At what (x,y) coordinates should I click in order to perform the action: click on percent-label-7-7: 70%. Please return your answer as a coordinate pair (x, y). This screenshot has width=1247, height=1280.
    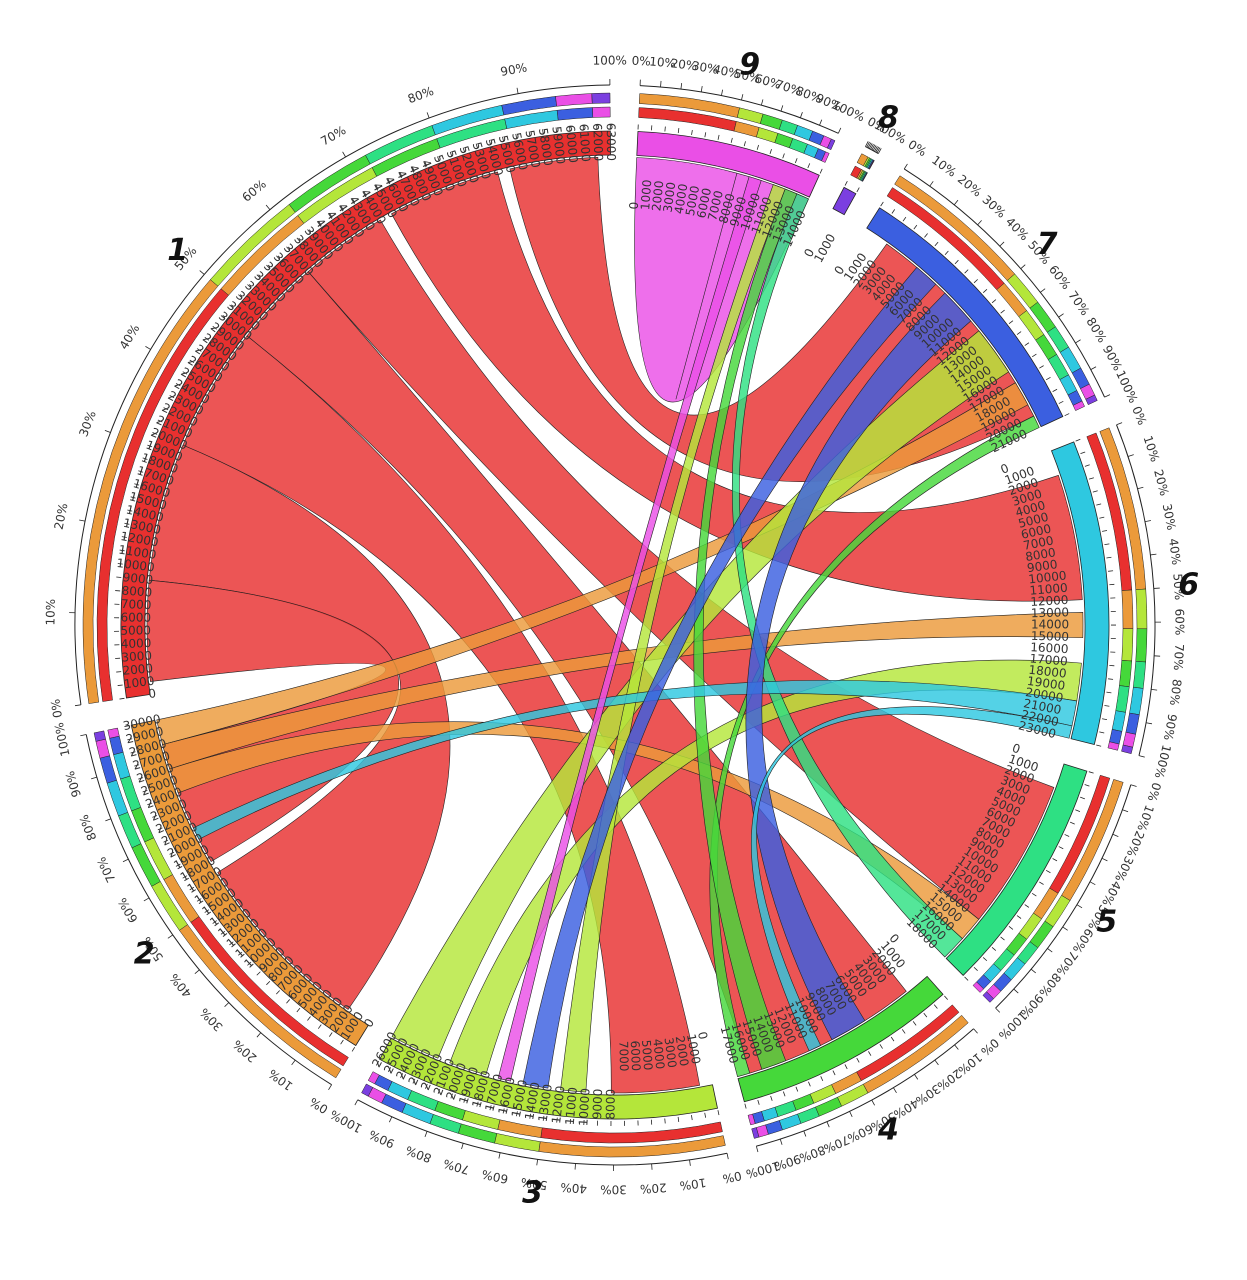
    Looking at the image, I should click on (1078, 303).